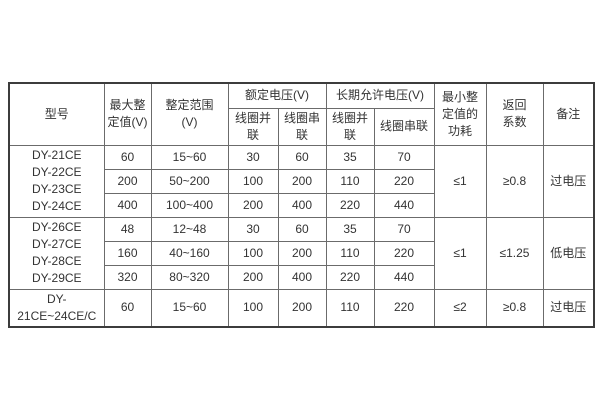 The width and height of the screenshot is (600, 400). What do you see at coordinates (127, 229) in the screenshot?
I see `value-cell: 48` at bounding box center [127, 229].